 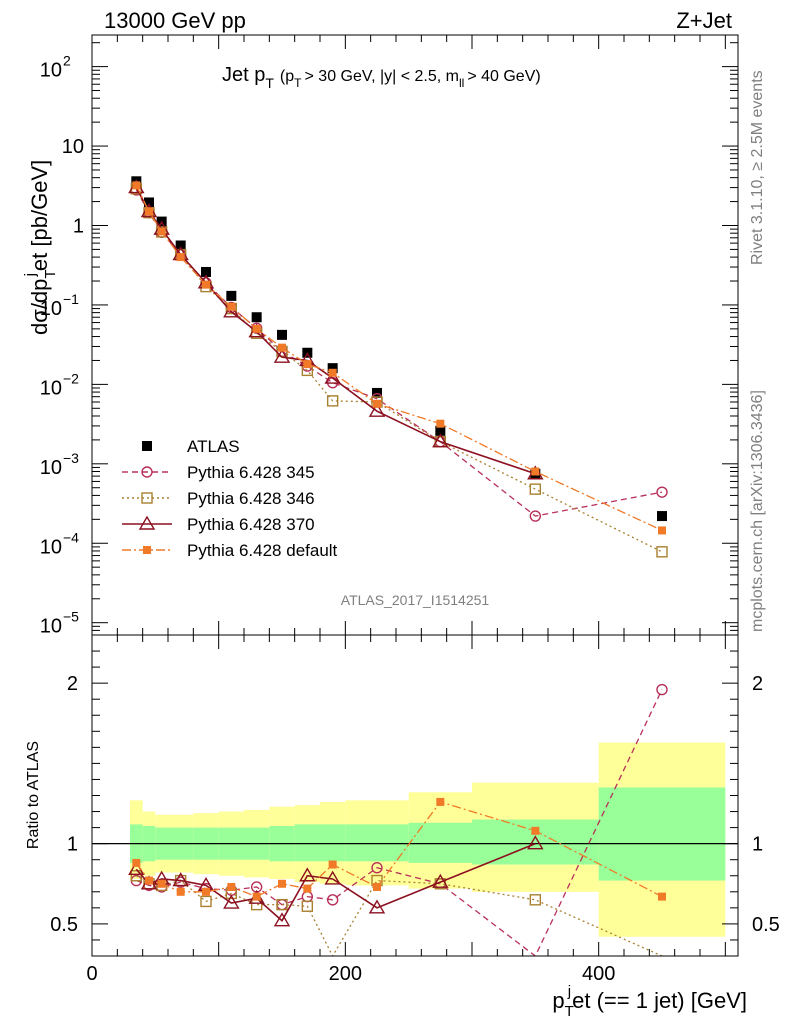 I want to click on x-tick-label: 400, so click(x=598, y=974).